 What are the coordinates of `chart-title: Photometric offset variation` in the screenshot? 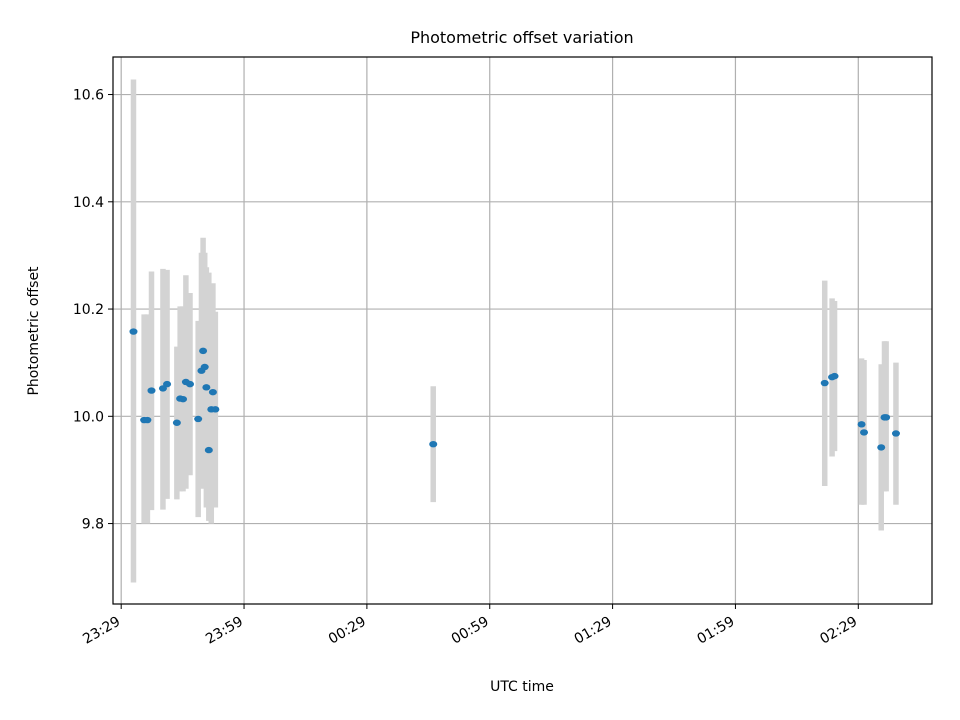 It's located at (521, 37).